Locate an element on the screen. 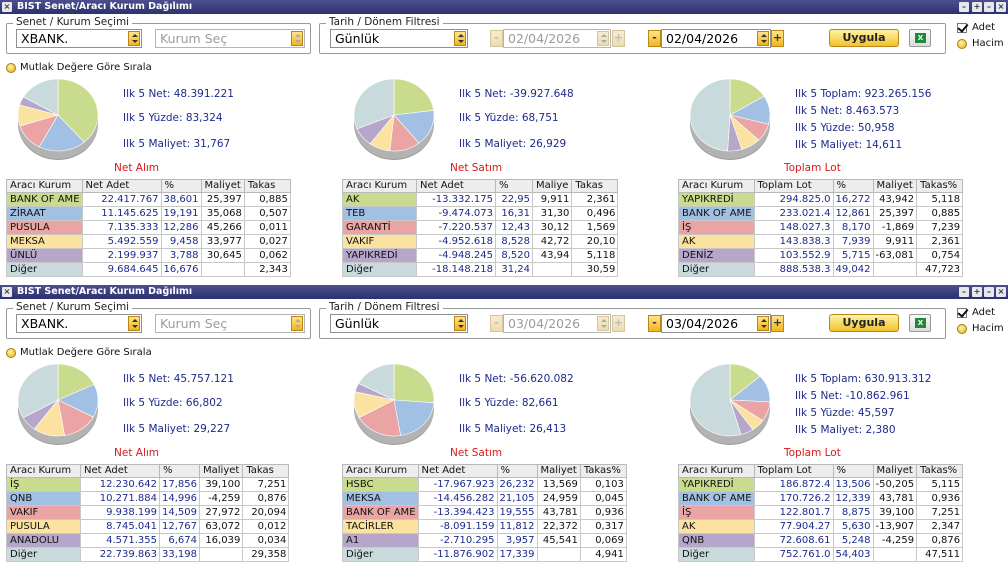  table-row: MEKSA -14.456.282 21,105 24,959 0,045 is located at coordinates (484, 498).